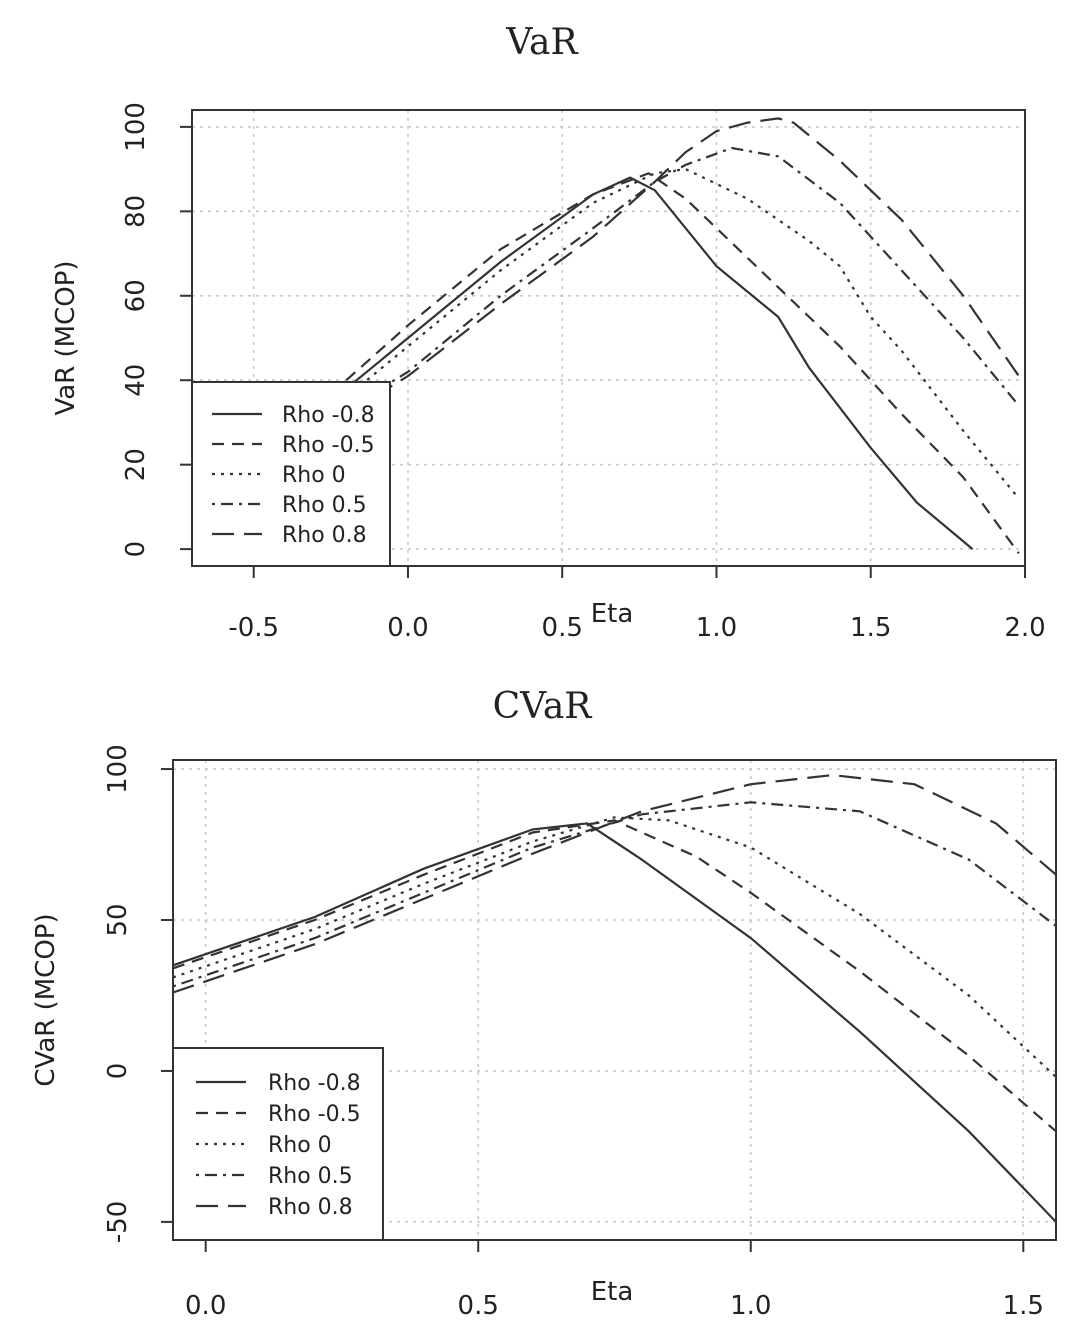 Image resolution: width=1085 pixels, height=1334 pixels. What do you see at coordinates (136, 211) in the screenshot?
I see `y-tick-label: 80` at bounding box center [136, 211].